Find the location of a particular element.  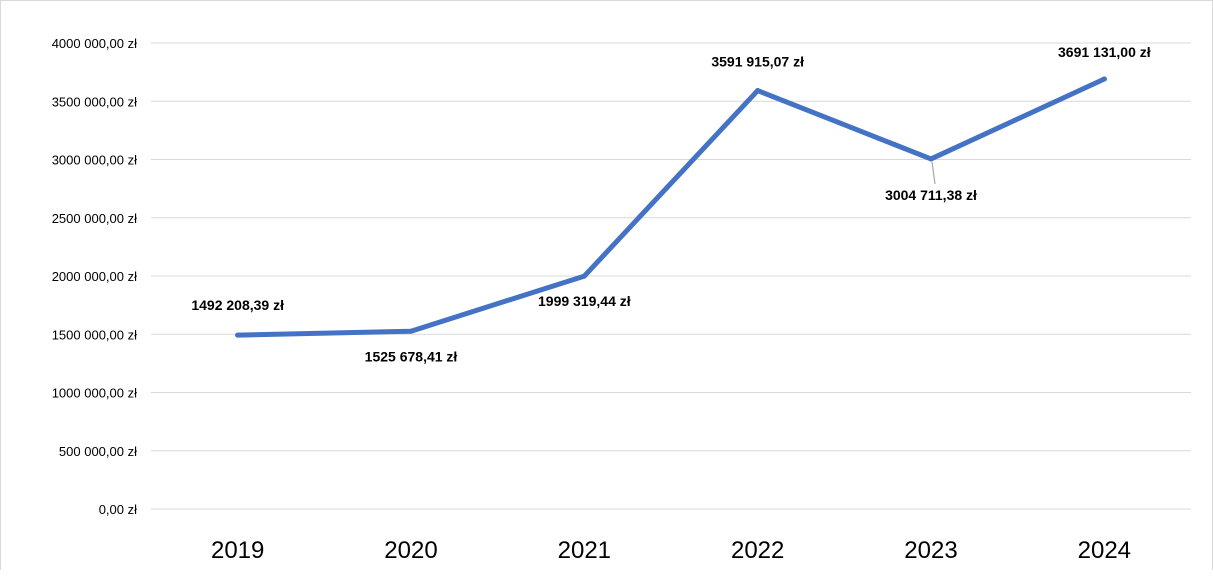

data-label: 3591 915,07 zł is located at coordinates (757, 62).